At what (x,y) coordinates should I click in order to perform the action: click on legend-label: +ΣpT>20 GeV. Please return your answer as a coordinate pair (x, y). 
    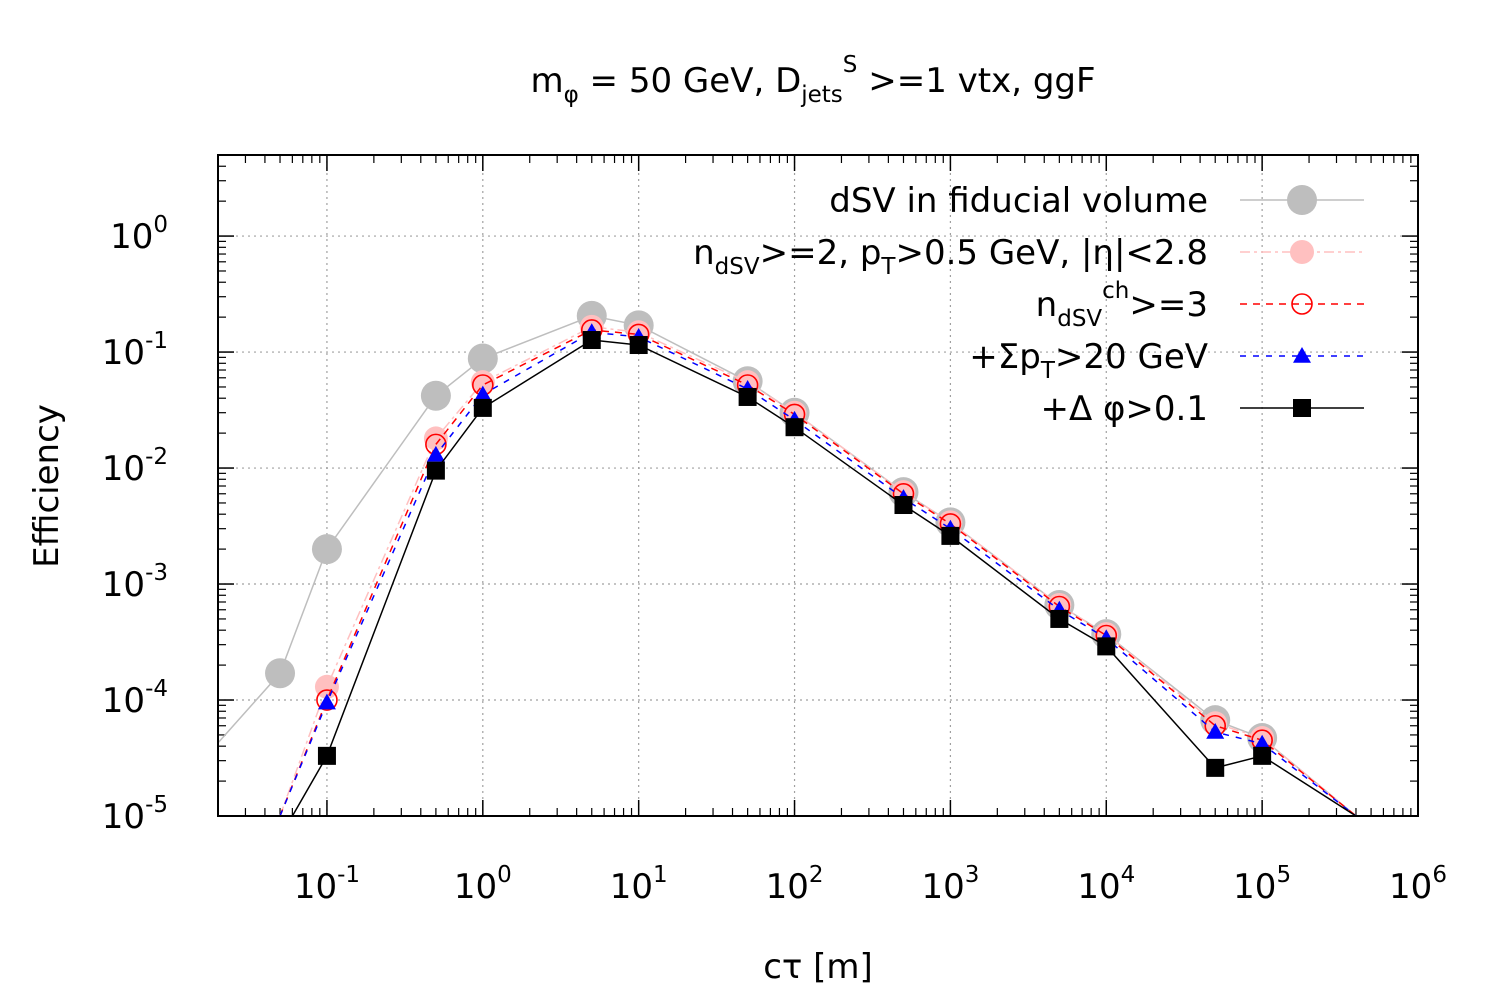
    Looking at the image, I should click on (1088, 360).